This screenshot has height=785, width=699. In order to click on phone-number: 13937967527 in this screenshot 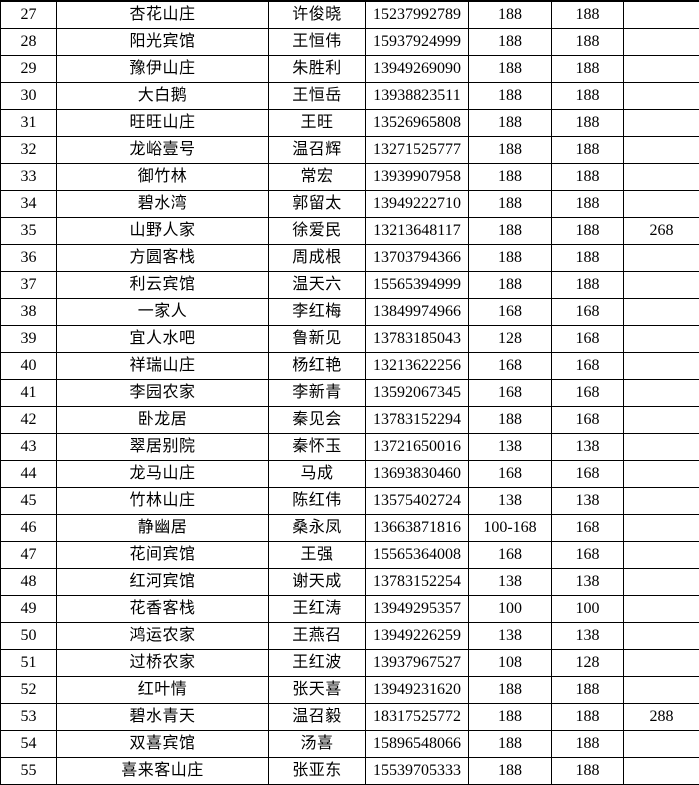, I will do `click(417, 663)`.